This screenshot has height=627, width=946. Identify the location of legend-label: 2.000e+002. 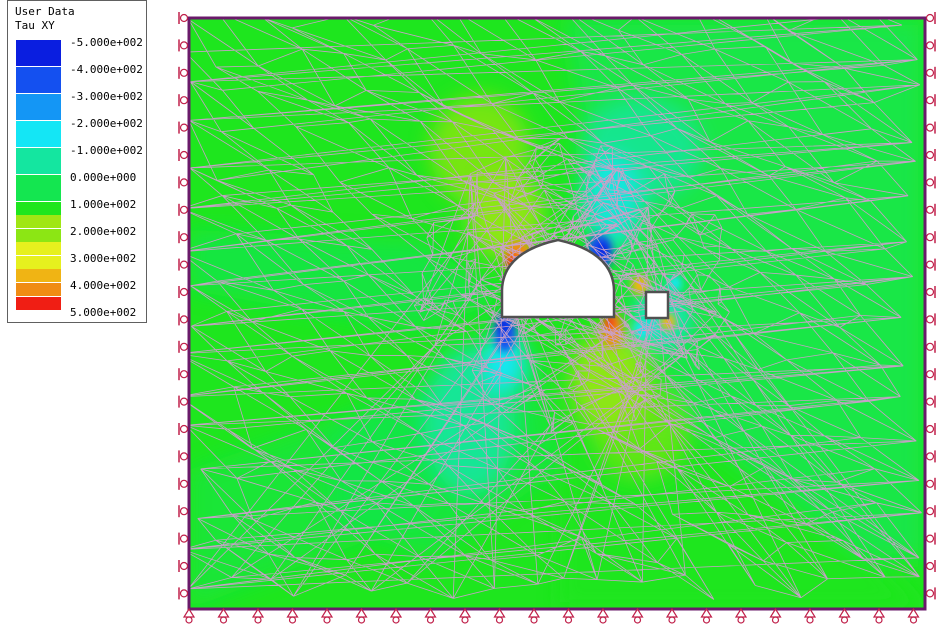
(103, 231).